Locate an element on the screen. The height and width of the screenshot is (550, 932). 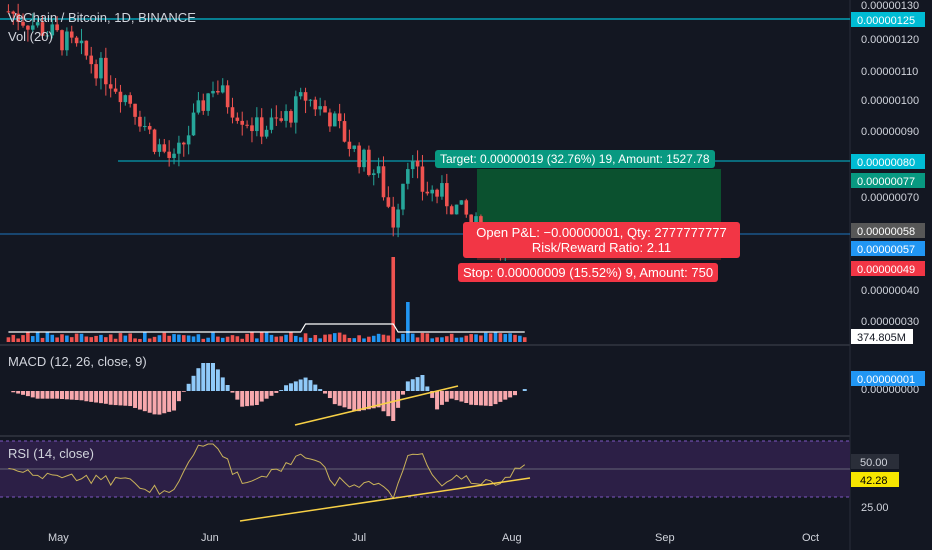
chart-title: VeChain / Bitcoin, 1D, BINANCE is located at coordinates (102, 17).